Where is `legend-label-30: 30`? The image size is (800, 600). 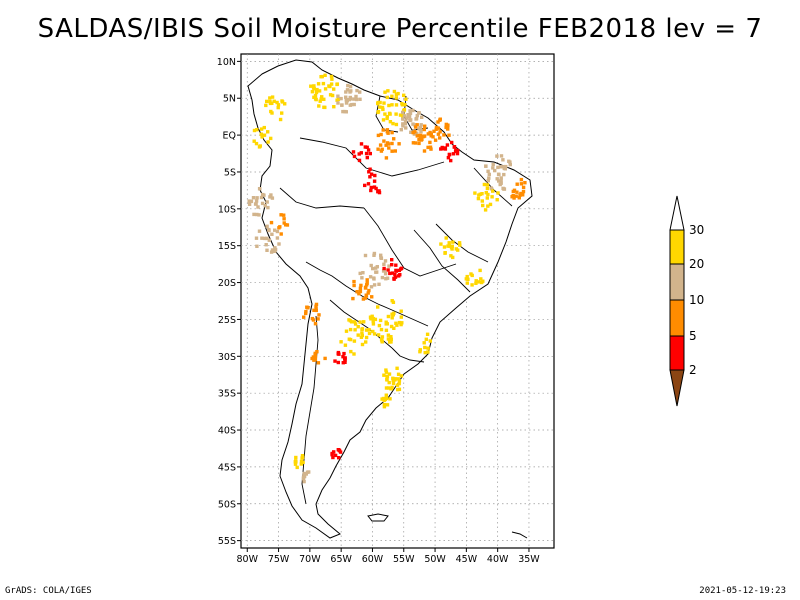
legend-label-30: 30 is located at coordinates (696, 230).